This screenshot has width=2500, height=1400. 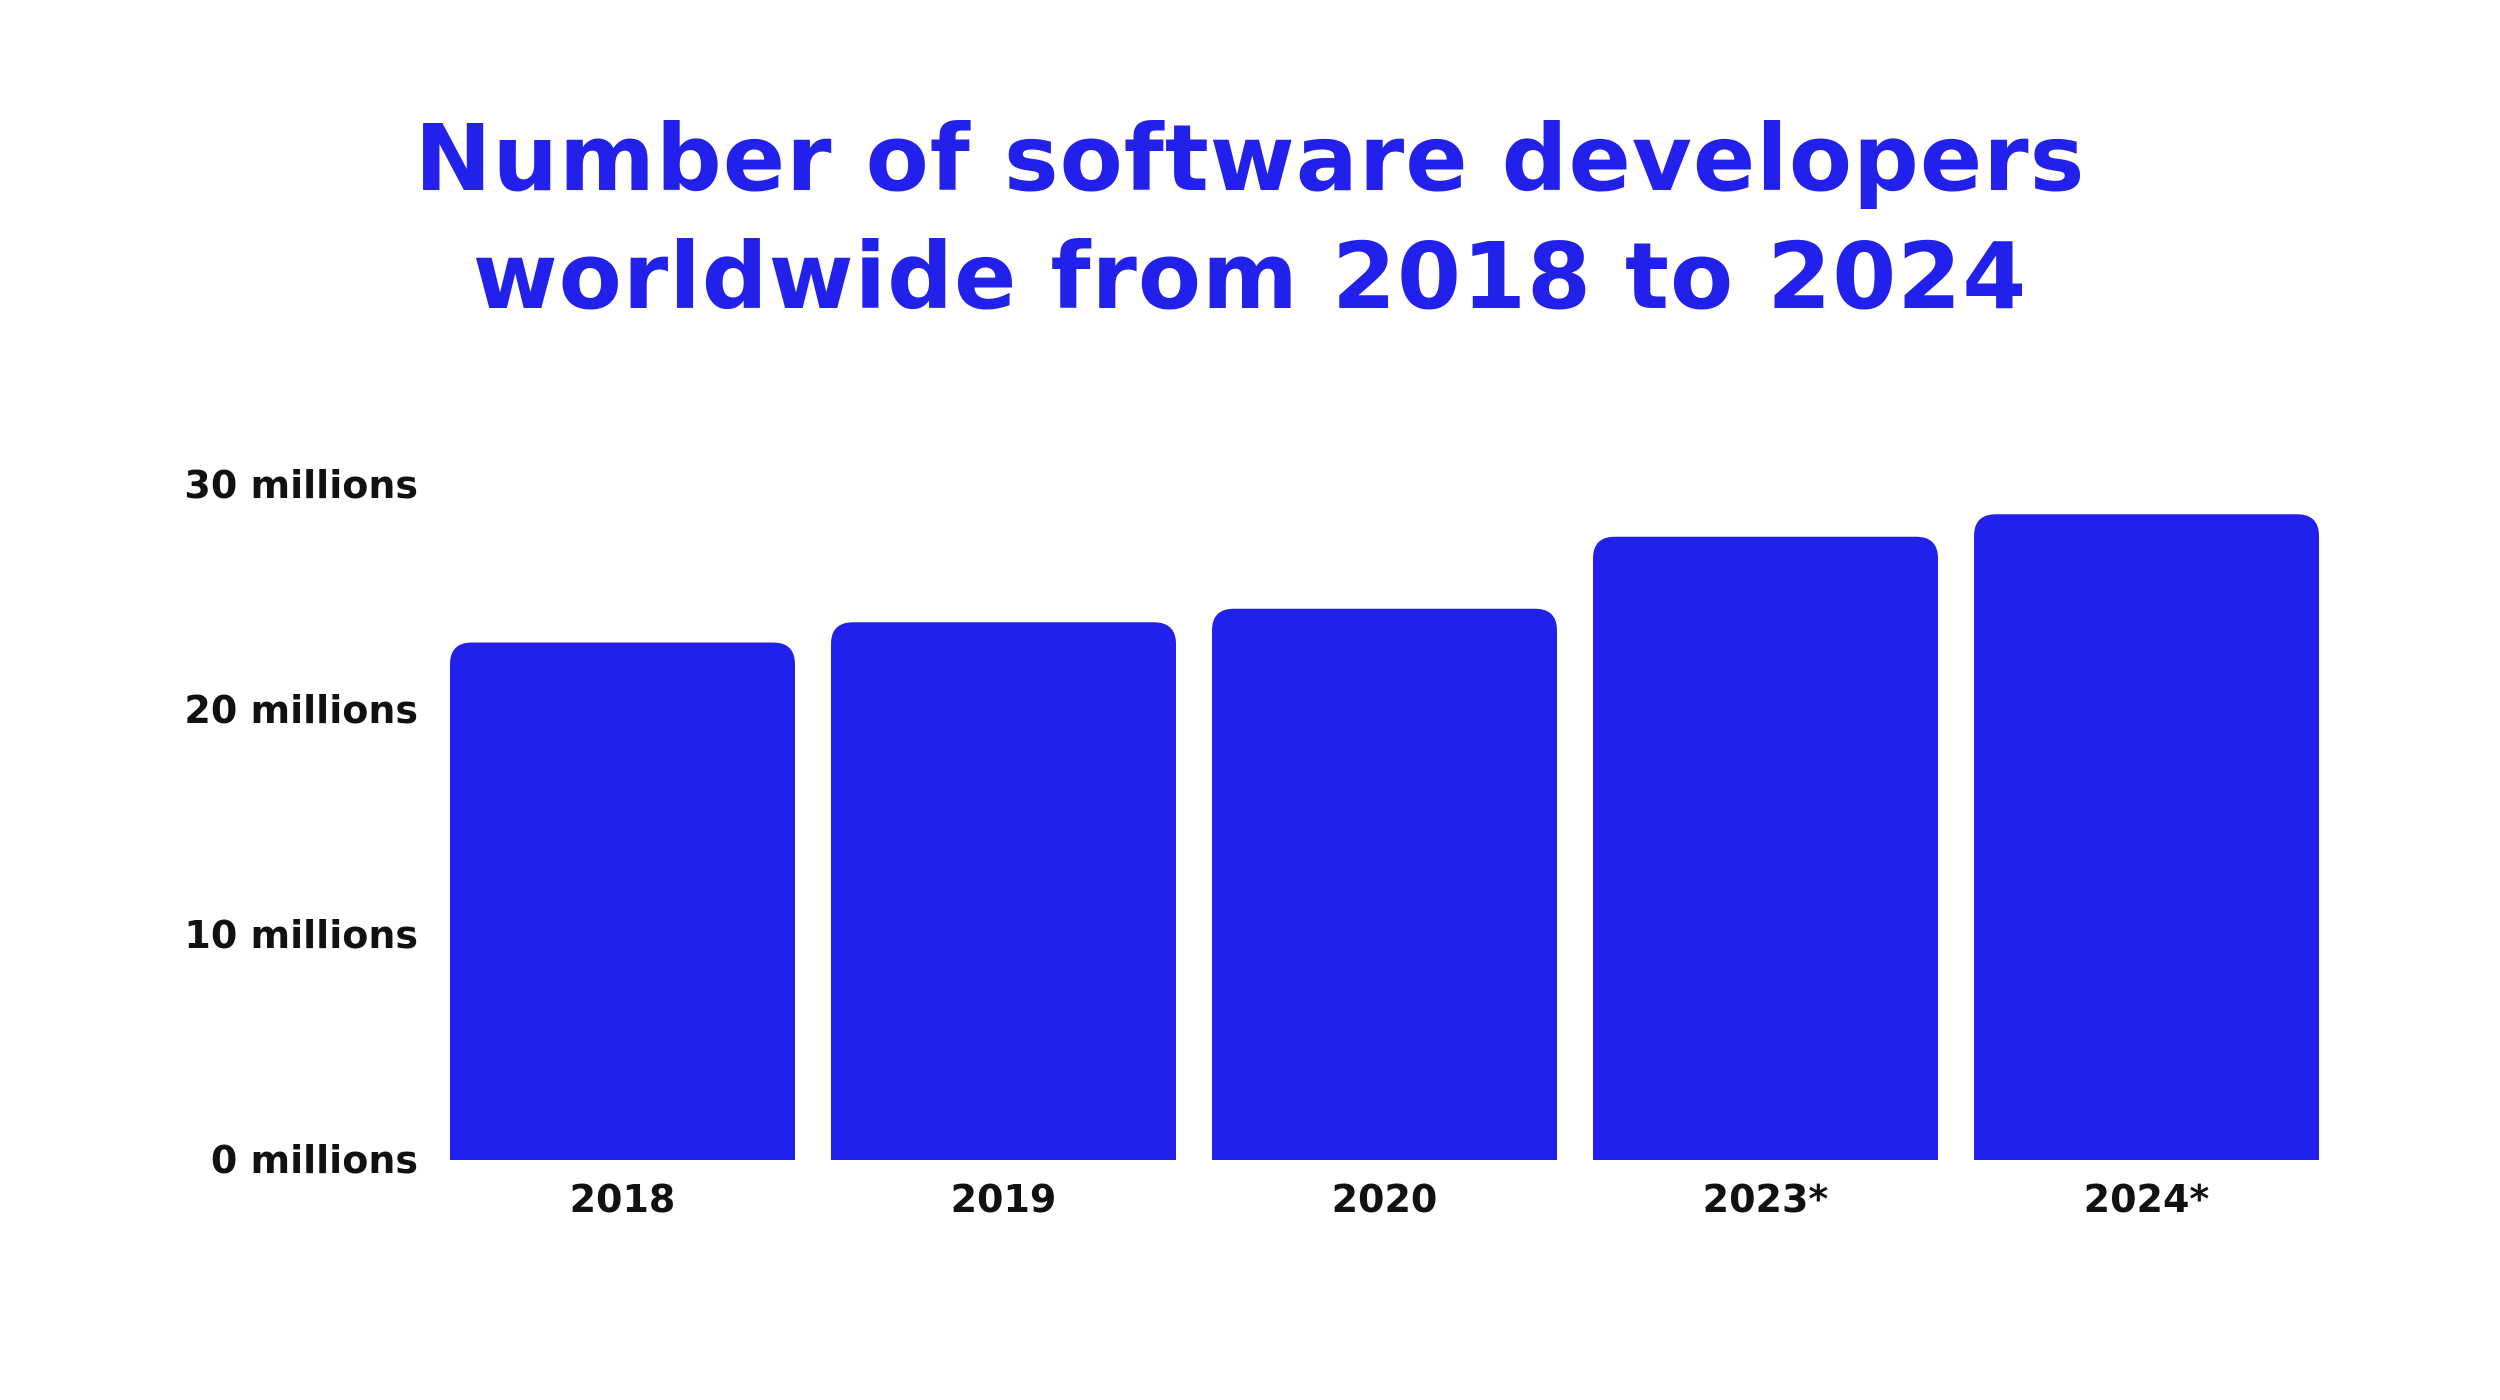 I want to click on x-axis-labels: 2018 2019 2020 2023* 2024*, so click(x=1390, y=1199).